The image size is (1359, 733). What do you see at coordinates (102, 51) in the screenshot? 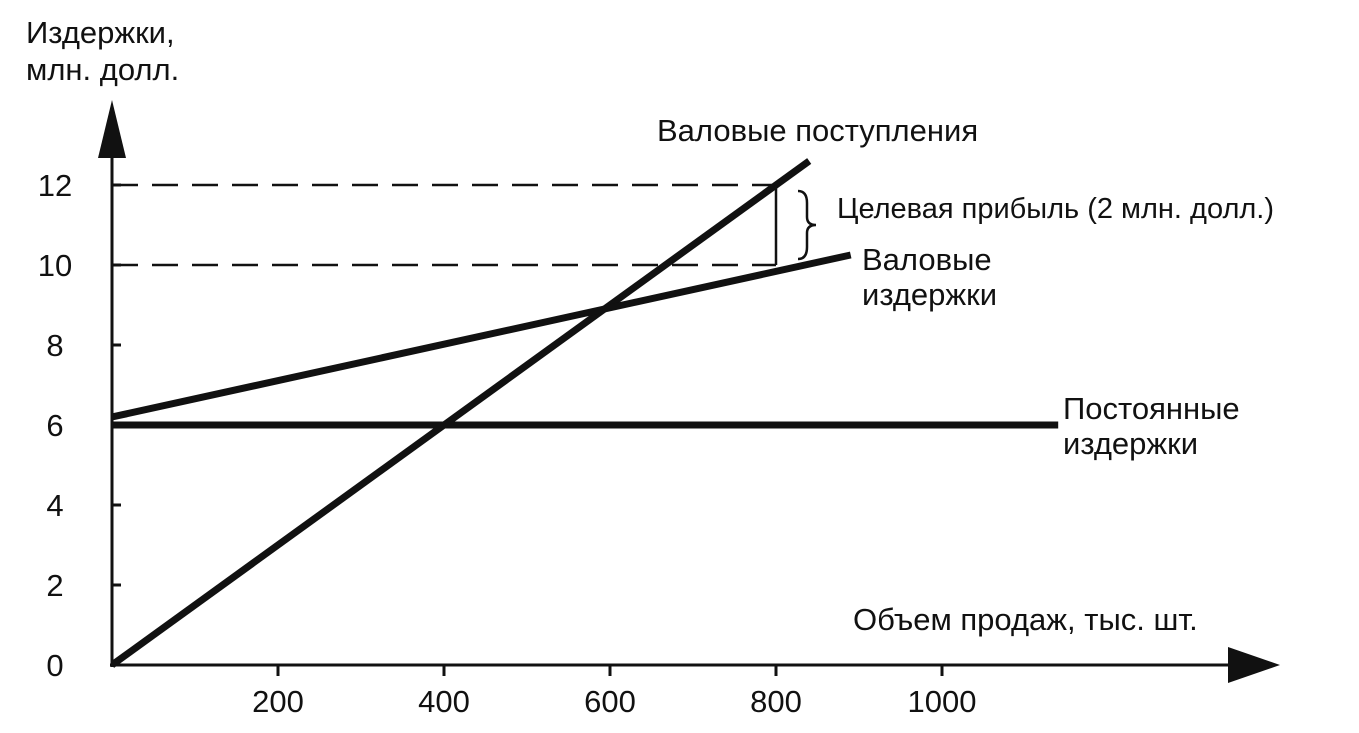
I see `y-axis-title: Издержки, млн. долл.` at bounding box center [102, 51].